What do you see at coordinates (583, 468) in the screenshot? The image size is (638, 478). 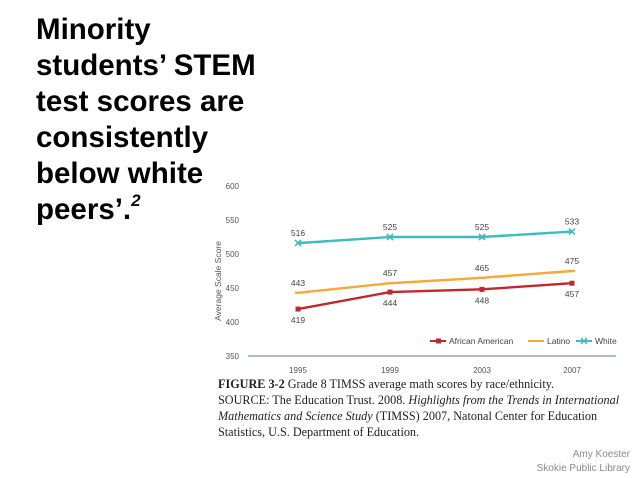 I see `credit-org: Skokie Public Library` at bounding box center [583, 468].